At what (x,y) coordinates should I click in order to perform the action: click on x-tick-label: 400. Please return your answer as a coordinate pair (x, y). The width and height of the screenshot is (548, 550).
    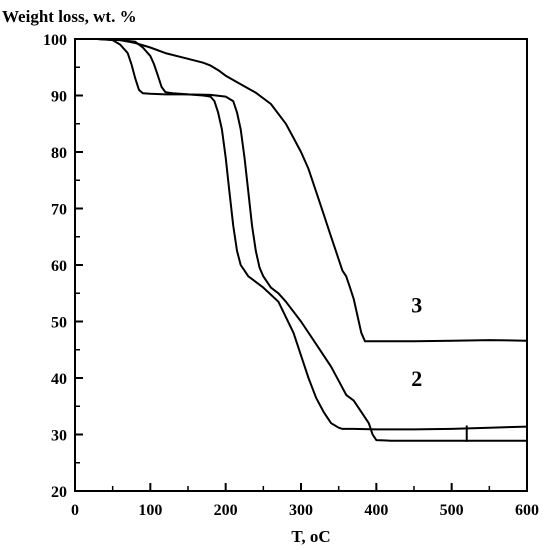
    Looking at the image, I should click on (376, 510).